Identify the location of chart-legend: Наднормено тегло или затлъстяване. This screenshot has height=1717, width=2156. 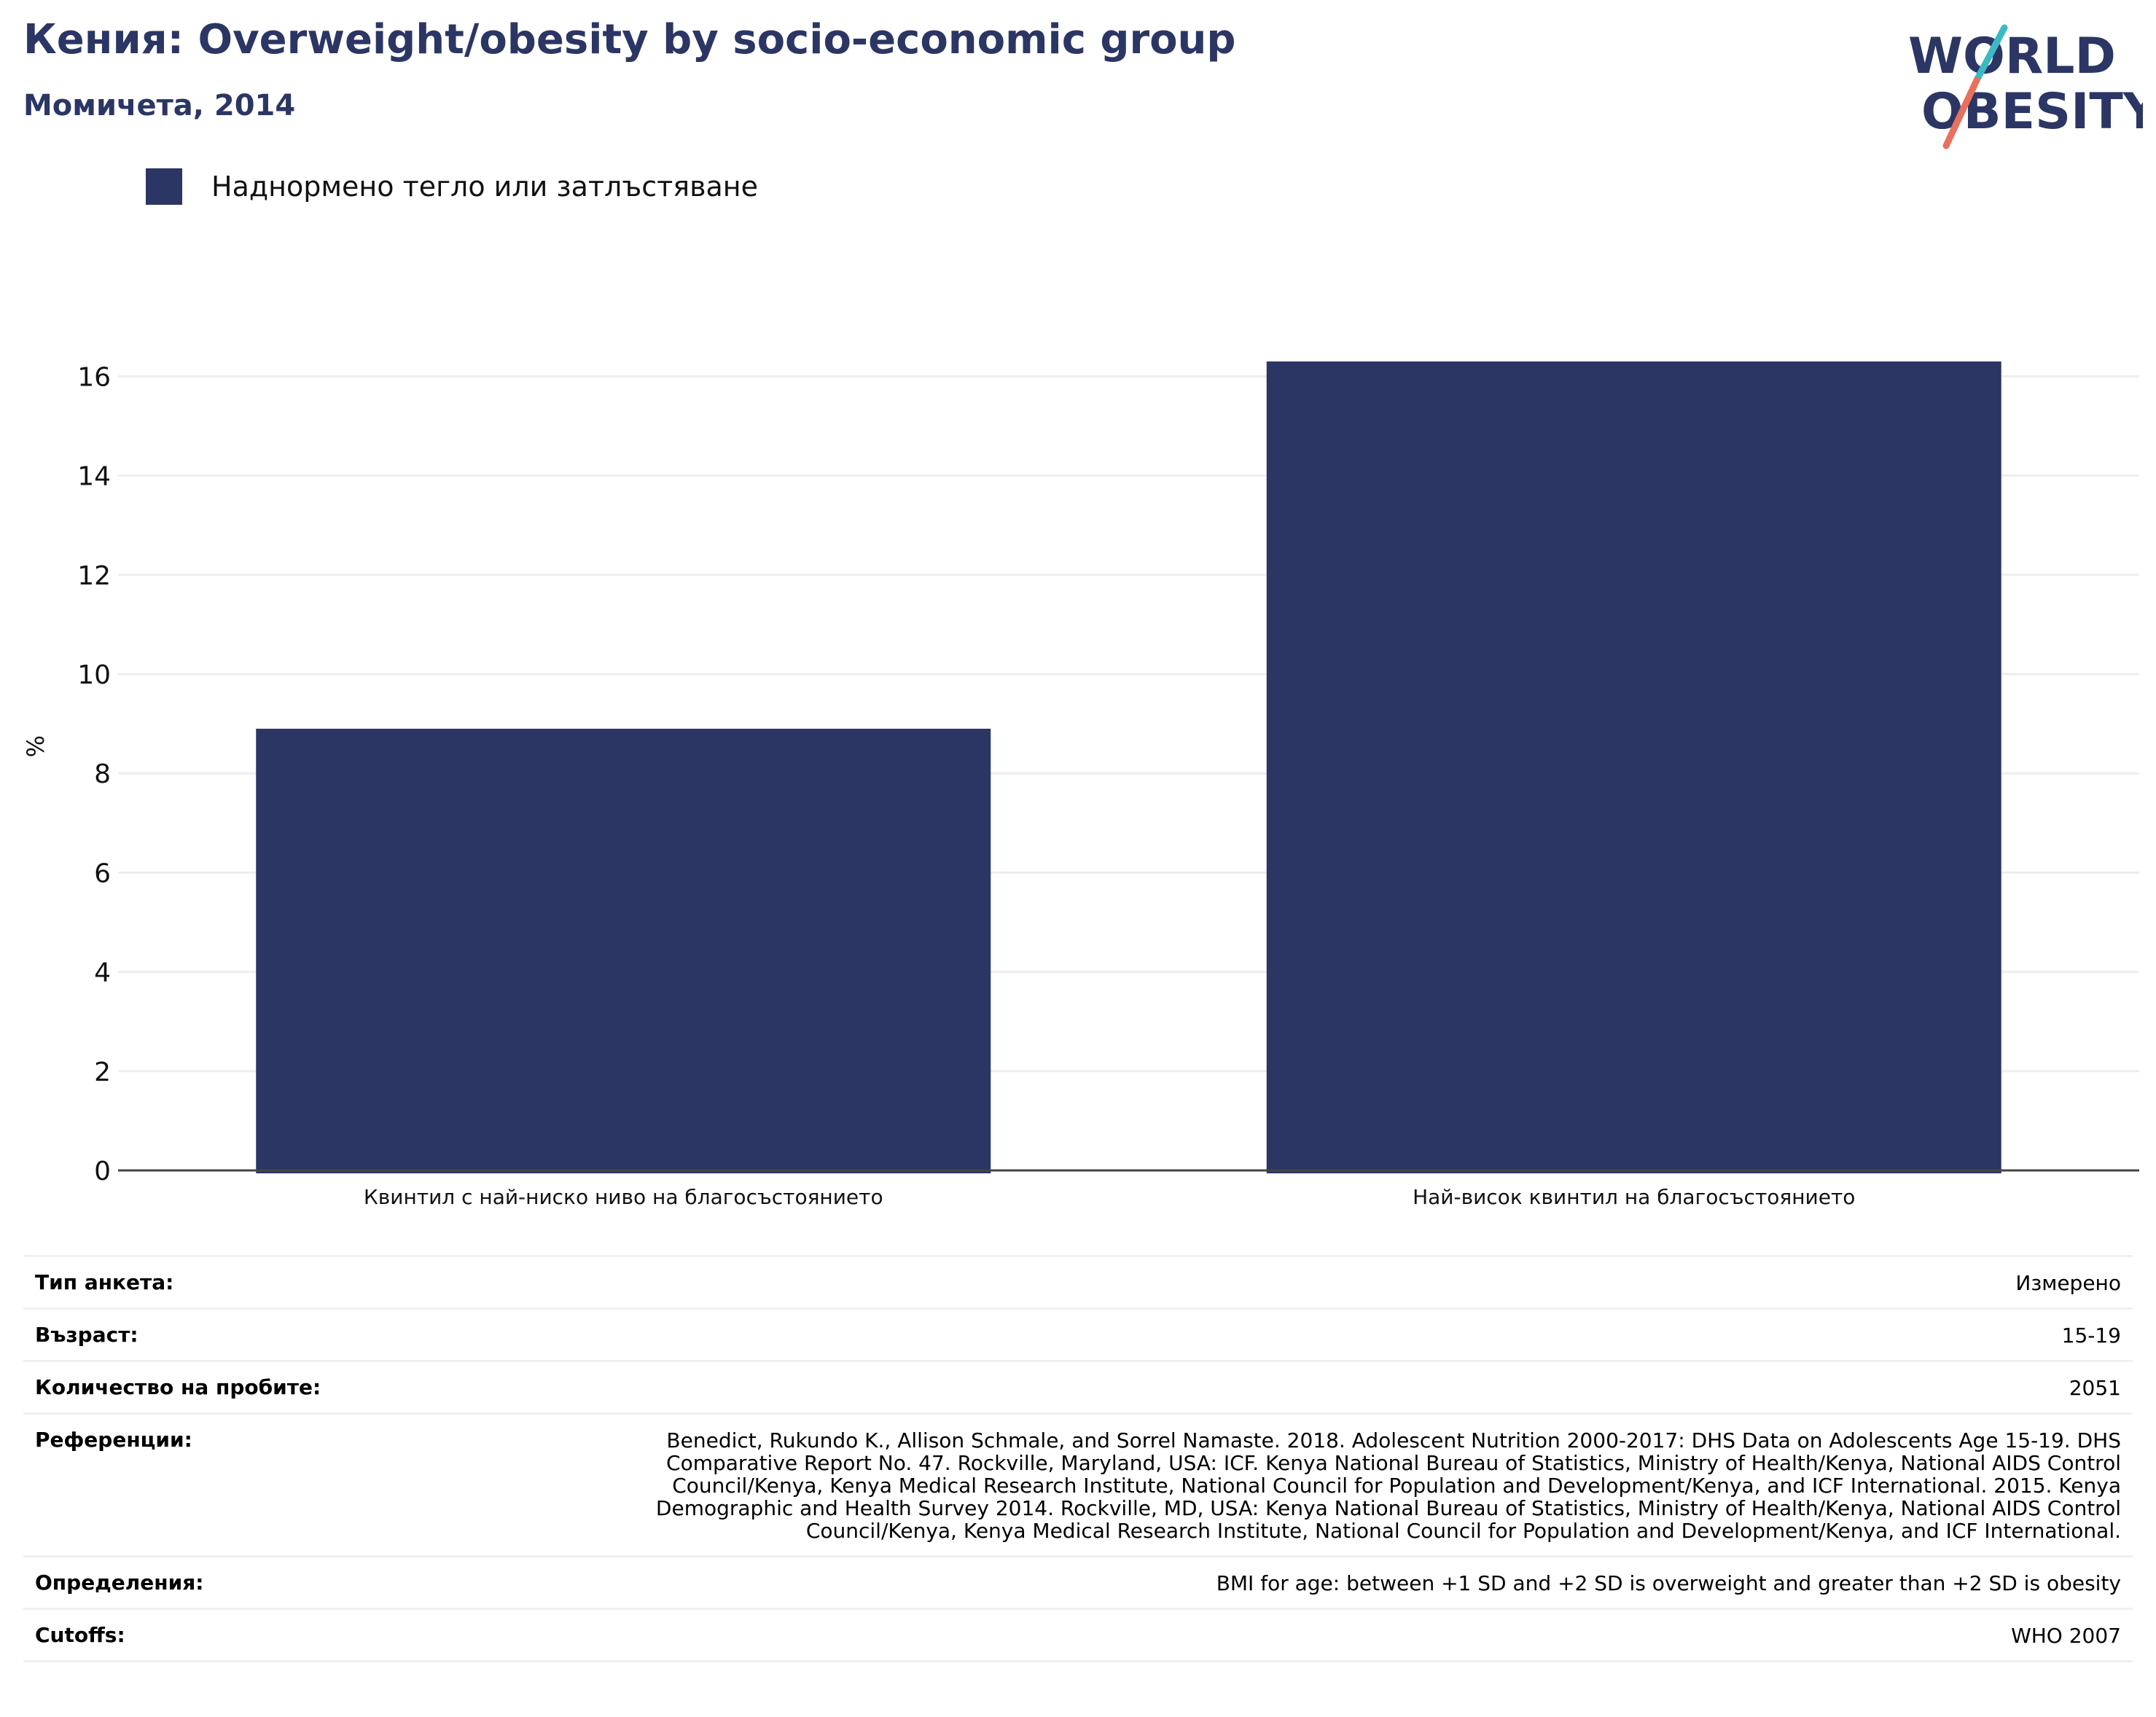
(452, 186).